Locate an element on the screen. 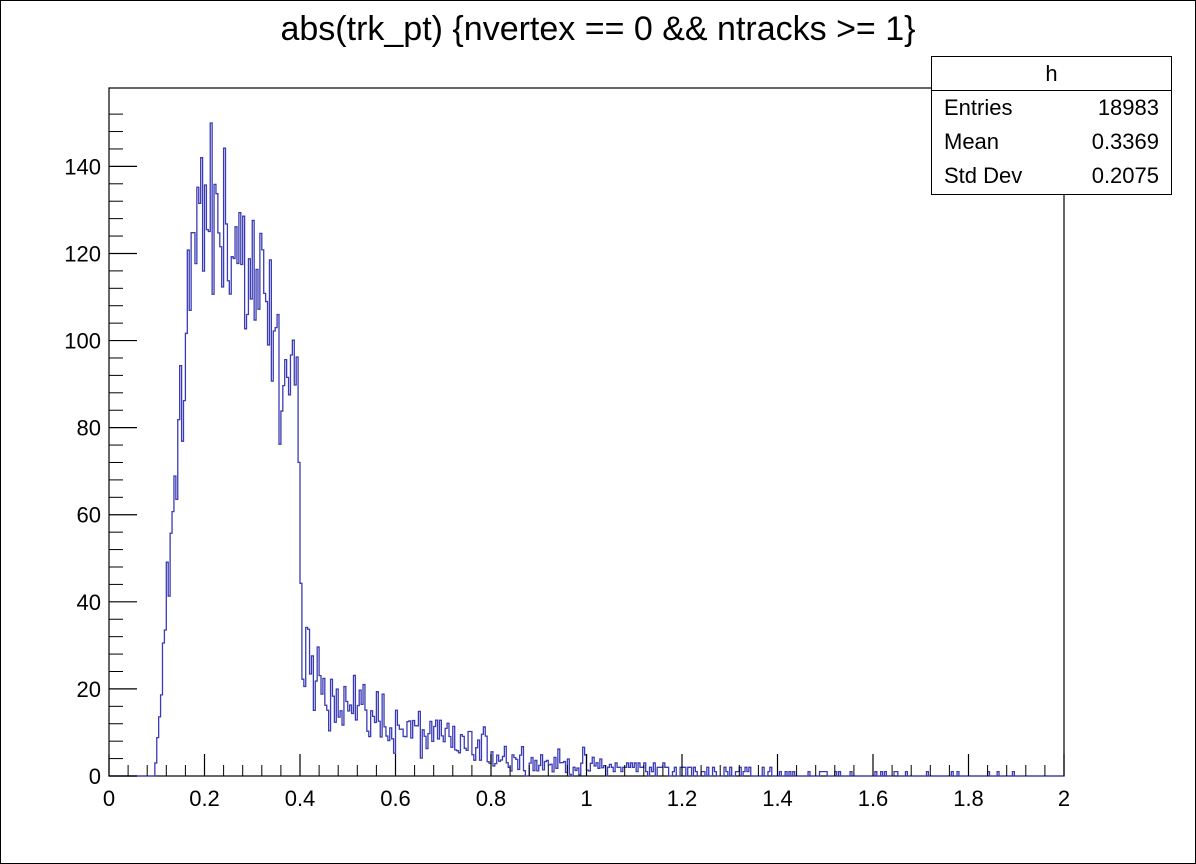 This screenshot has width=1196, height=864. x-tick-label: 1 is located at coordinates (586, 798).